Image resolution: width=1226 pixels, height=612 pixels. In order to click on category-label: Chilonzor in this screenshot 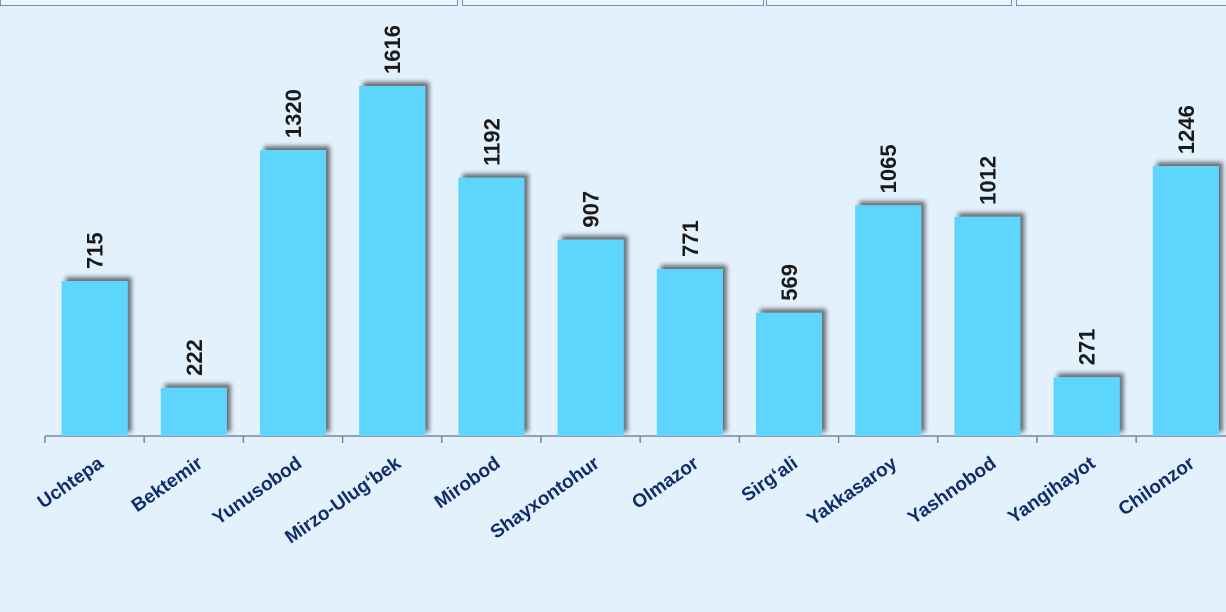, I will do `click(1157, 487)`.